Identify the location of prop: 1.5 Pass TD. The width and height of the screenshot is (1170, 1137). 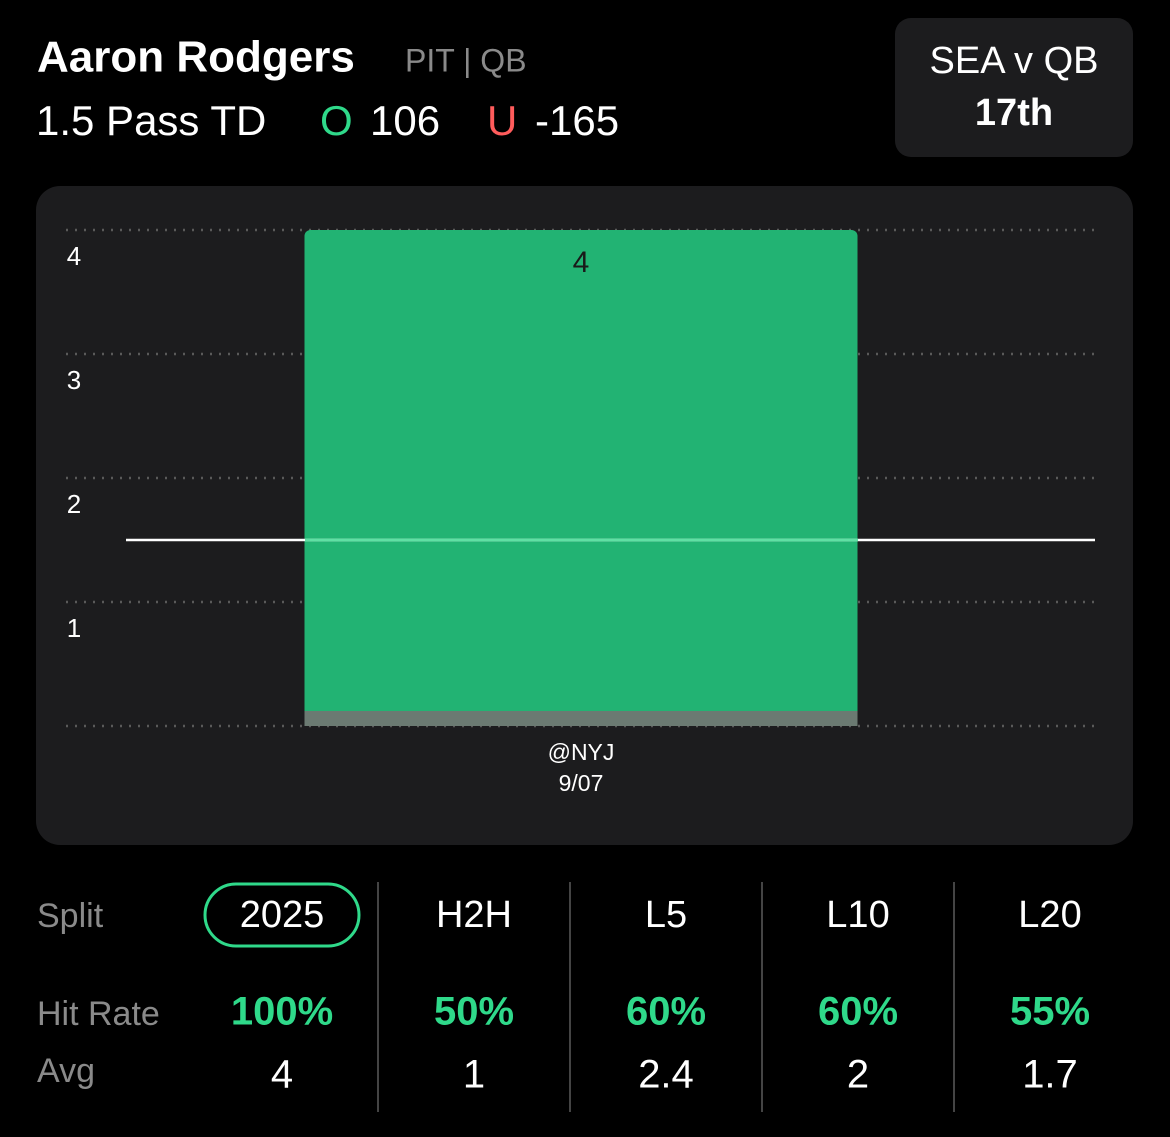
(151, 120).